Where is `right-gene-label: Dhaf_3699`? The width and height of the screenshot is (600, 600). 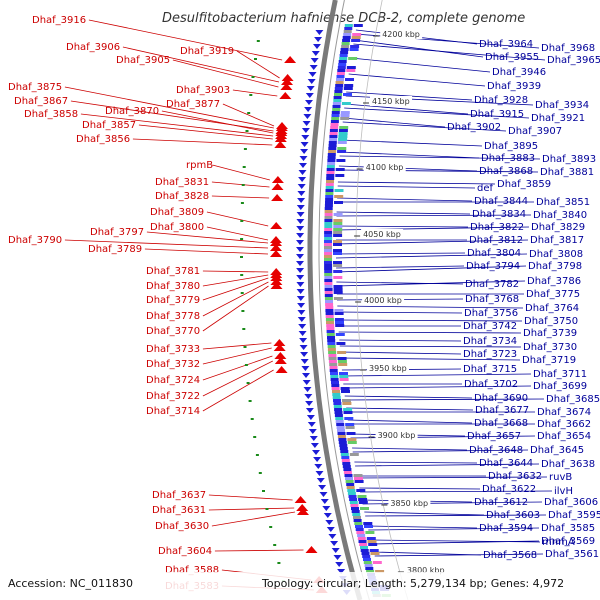
right-gene-label: Dhaf_3699 is located at coordinates (560, 386).